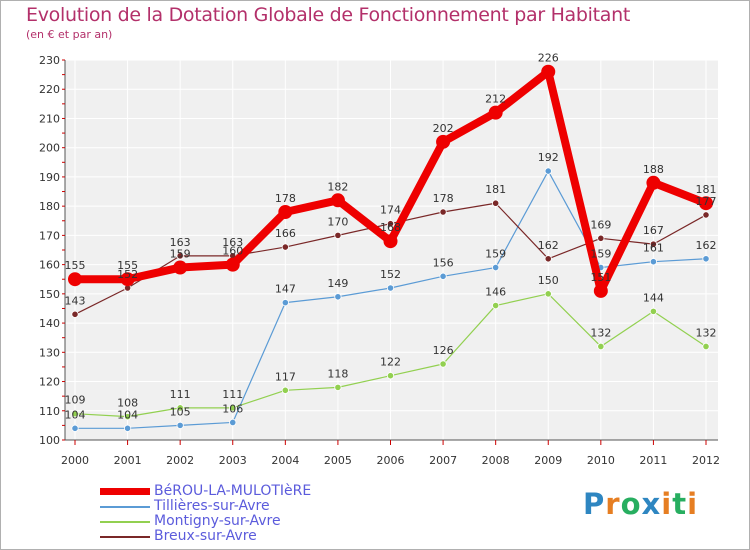  What do you see at coordinates (127, 274) in the screenshot?
I see `data-label-3: 152` at bounding box center [127, 274].